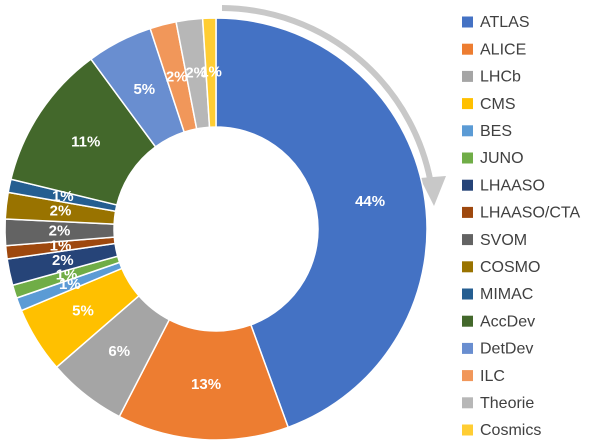 This screenshot has height=442, width=611. Describe the element at coordinates (507, 403) in the screenshot. I see `legend-label: Theorie` at that location.